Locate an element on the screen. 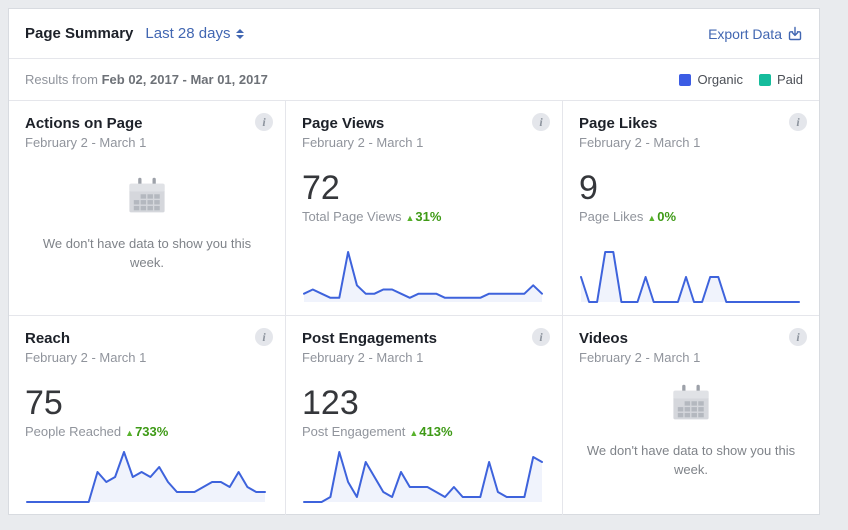  reach-sparkline is located at coordinates (147, 474).